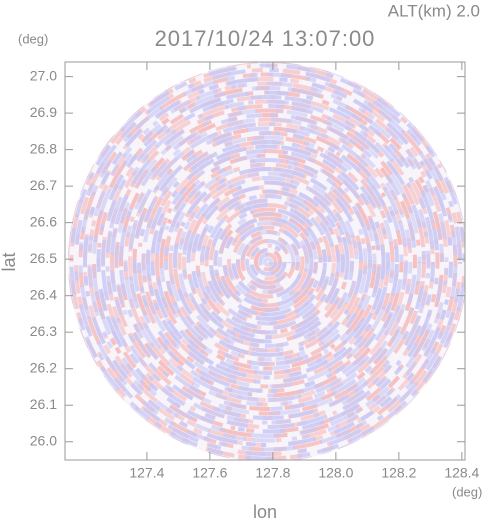 The height and width of the screenshot is (521, 491). Describe the element at coordinates (43, 331) in the screenshot. I see `y-tick-label: 26.3` at that location.